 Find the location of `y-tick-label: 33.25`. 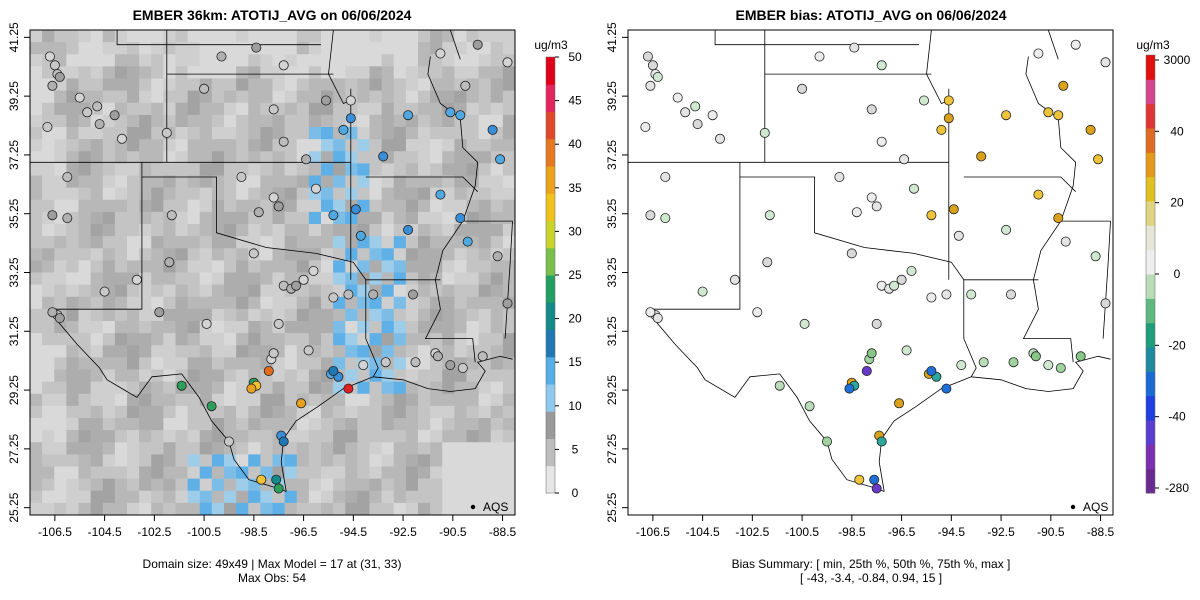

y-tick-label: 33.25 is located at coordinates (14, 272).